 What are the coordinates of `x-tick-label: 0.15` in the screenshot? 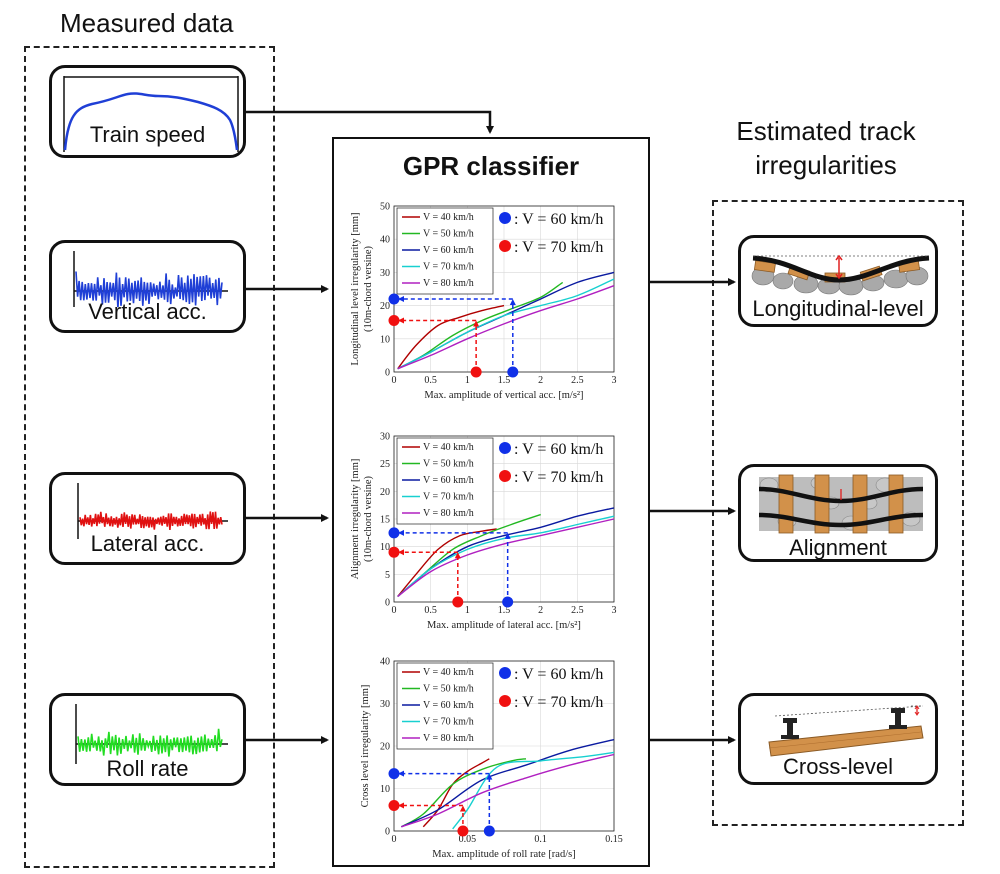 It's located at (614, 839).